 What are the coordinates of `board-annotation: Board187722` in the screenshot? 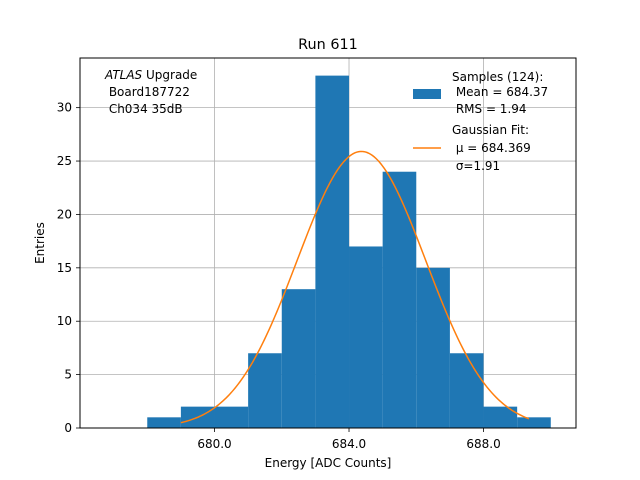 It's located at (147, 92).